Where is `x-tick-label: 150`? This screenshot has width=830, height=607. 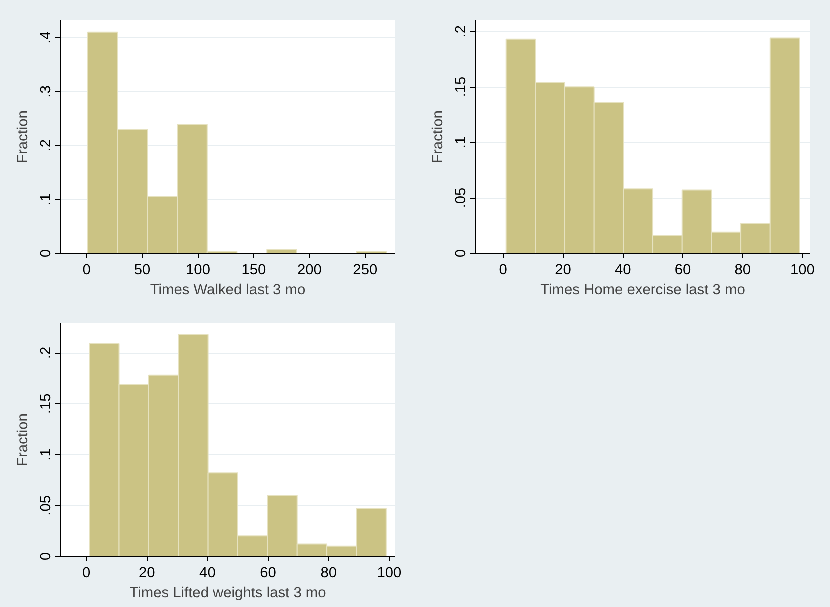
x-tick-label: 150 is located at coordinates (254, 270).